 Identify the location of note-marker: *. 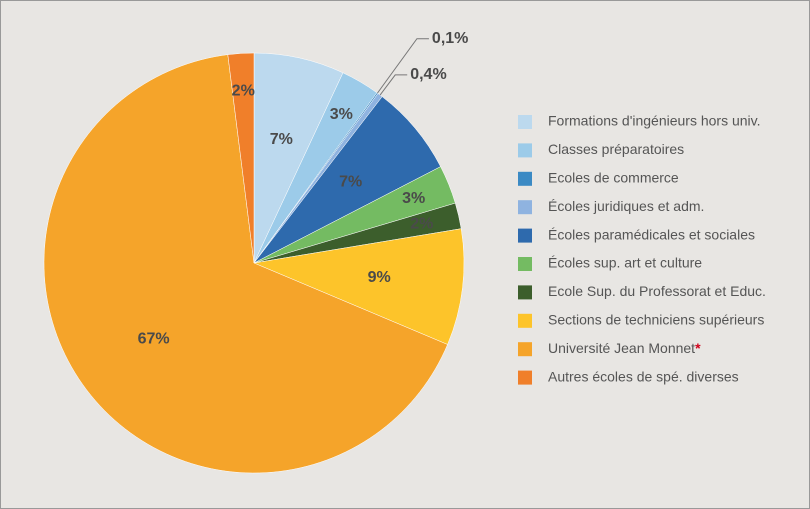
(698, 348).